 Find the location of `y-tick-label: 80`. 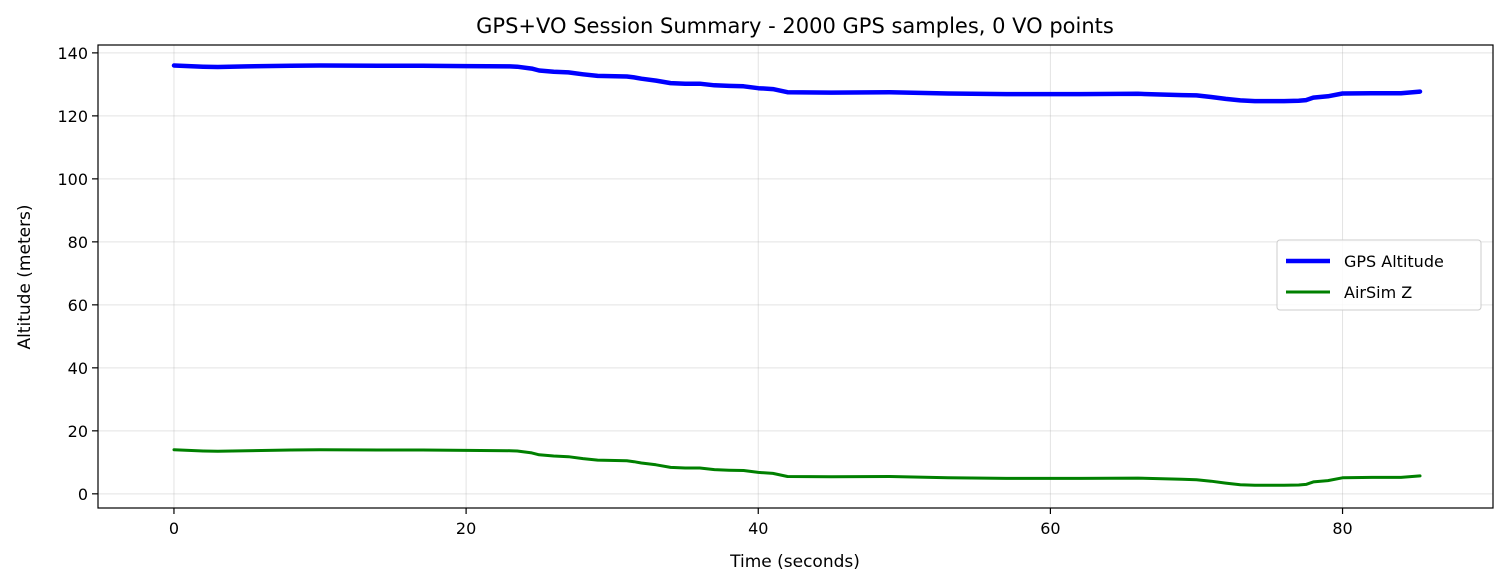

y-tick-label: 80 is located at coordinates (78, 242).